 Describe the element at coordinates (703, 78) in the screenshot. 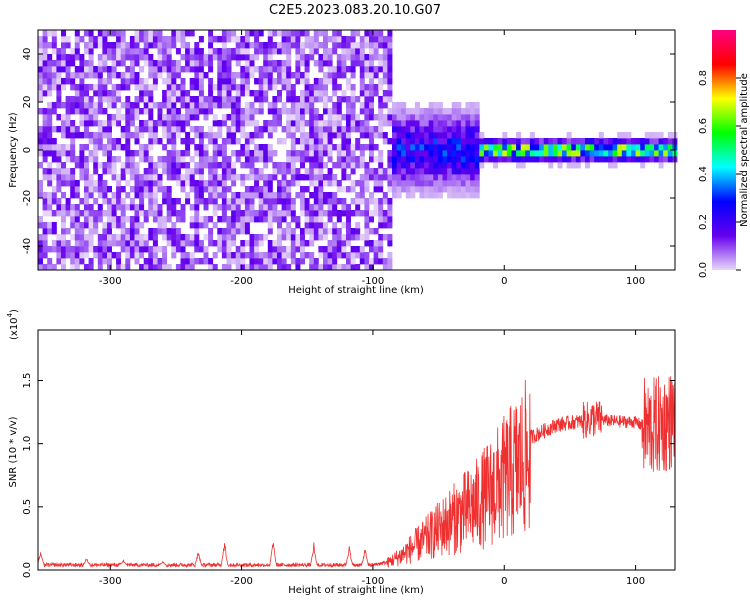

I see `colorbar-tick-label: 0.8` at that location.